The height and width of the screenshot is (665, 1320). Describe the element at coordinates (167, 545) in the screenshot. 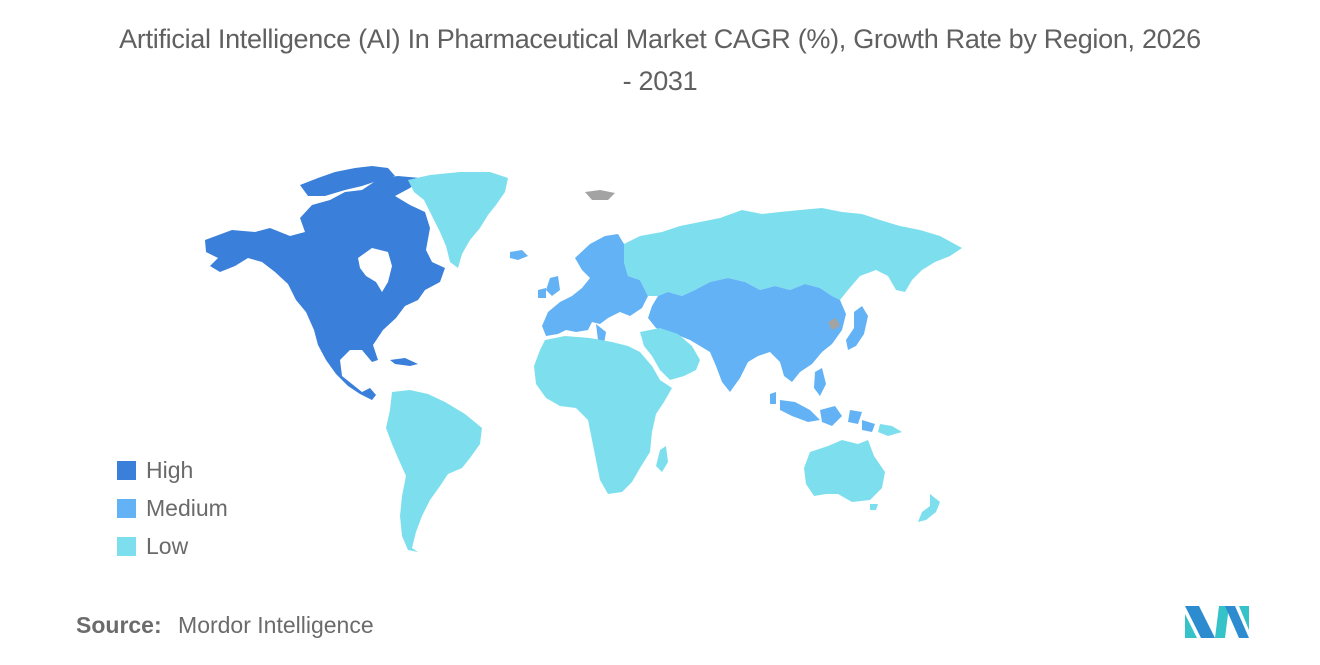

I see `legend-label: Low` at that location.